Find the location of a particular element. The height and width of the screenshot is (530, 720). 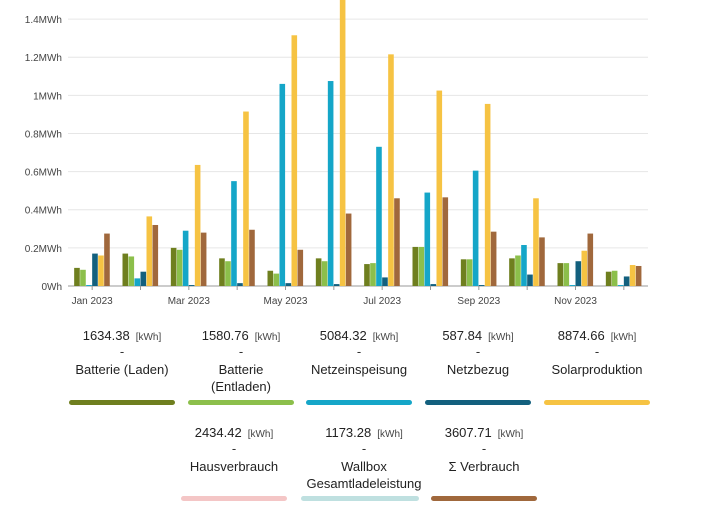

summary-value: 8874.66 is located at coordinates (581, 335).